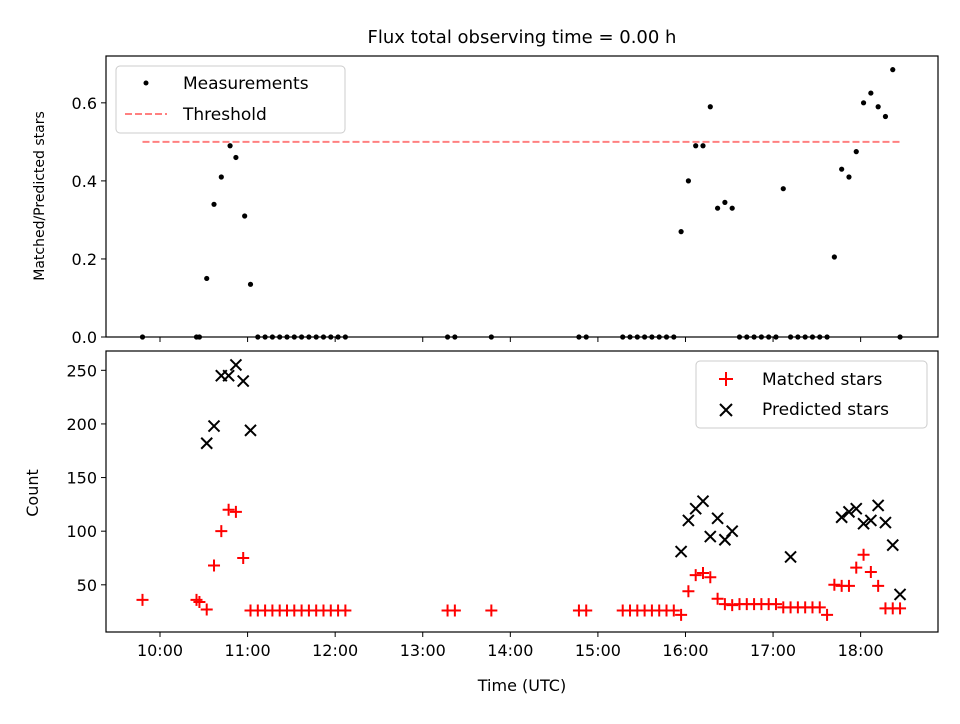 This screenshot has width=960, height=724. I want to click on top-legend: Measurements Threshold, so click(230, 99).